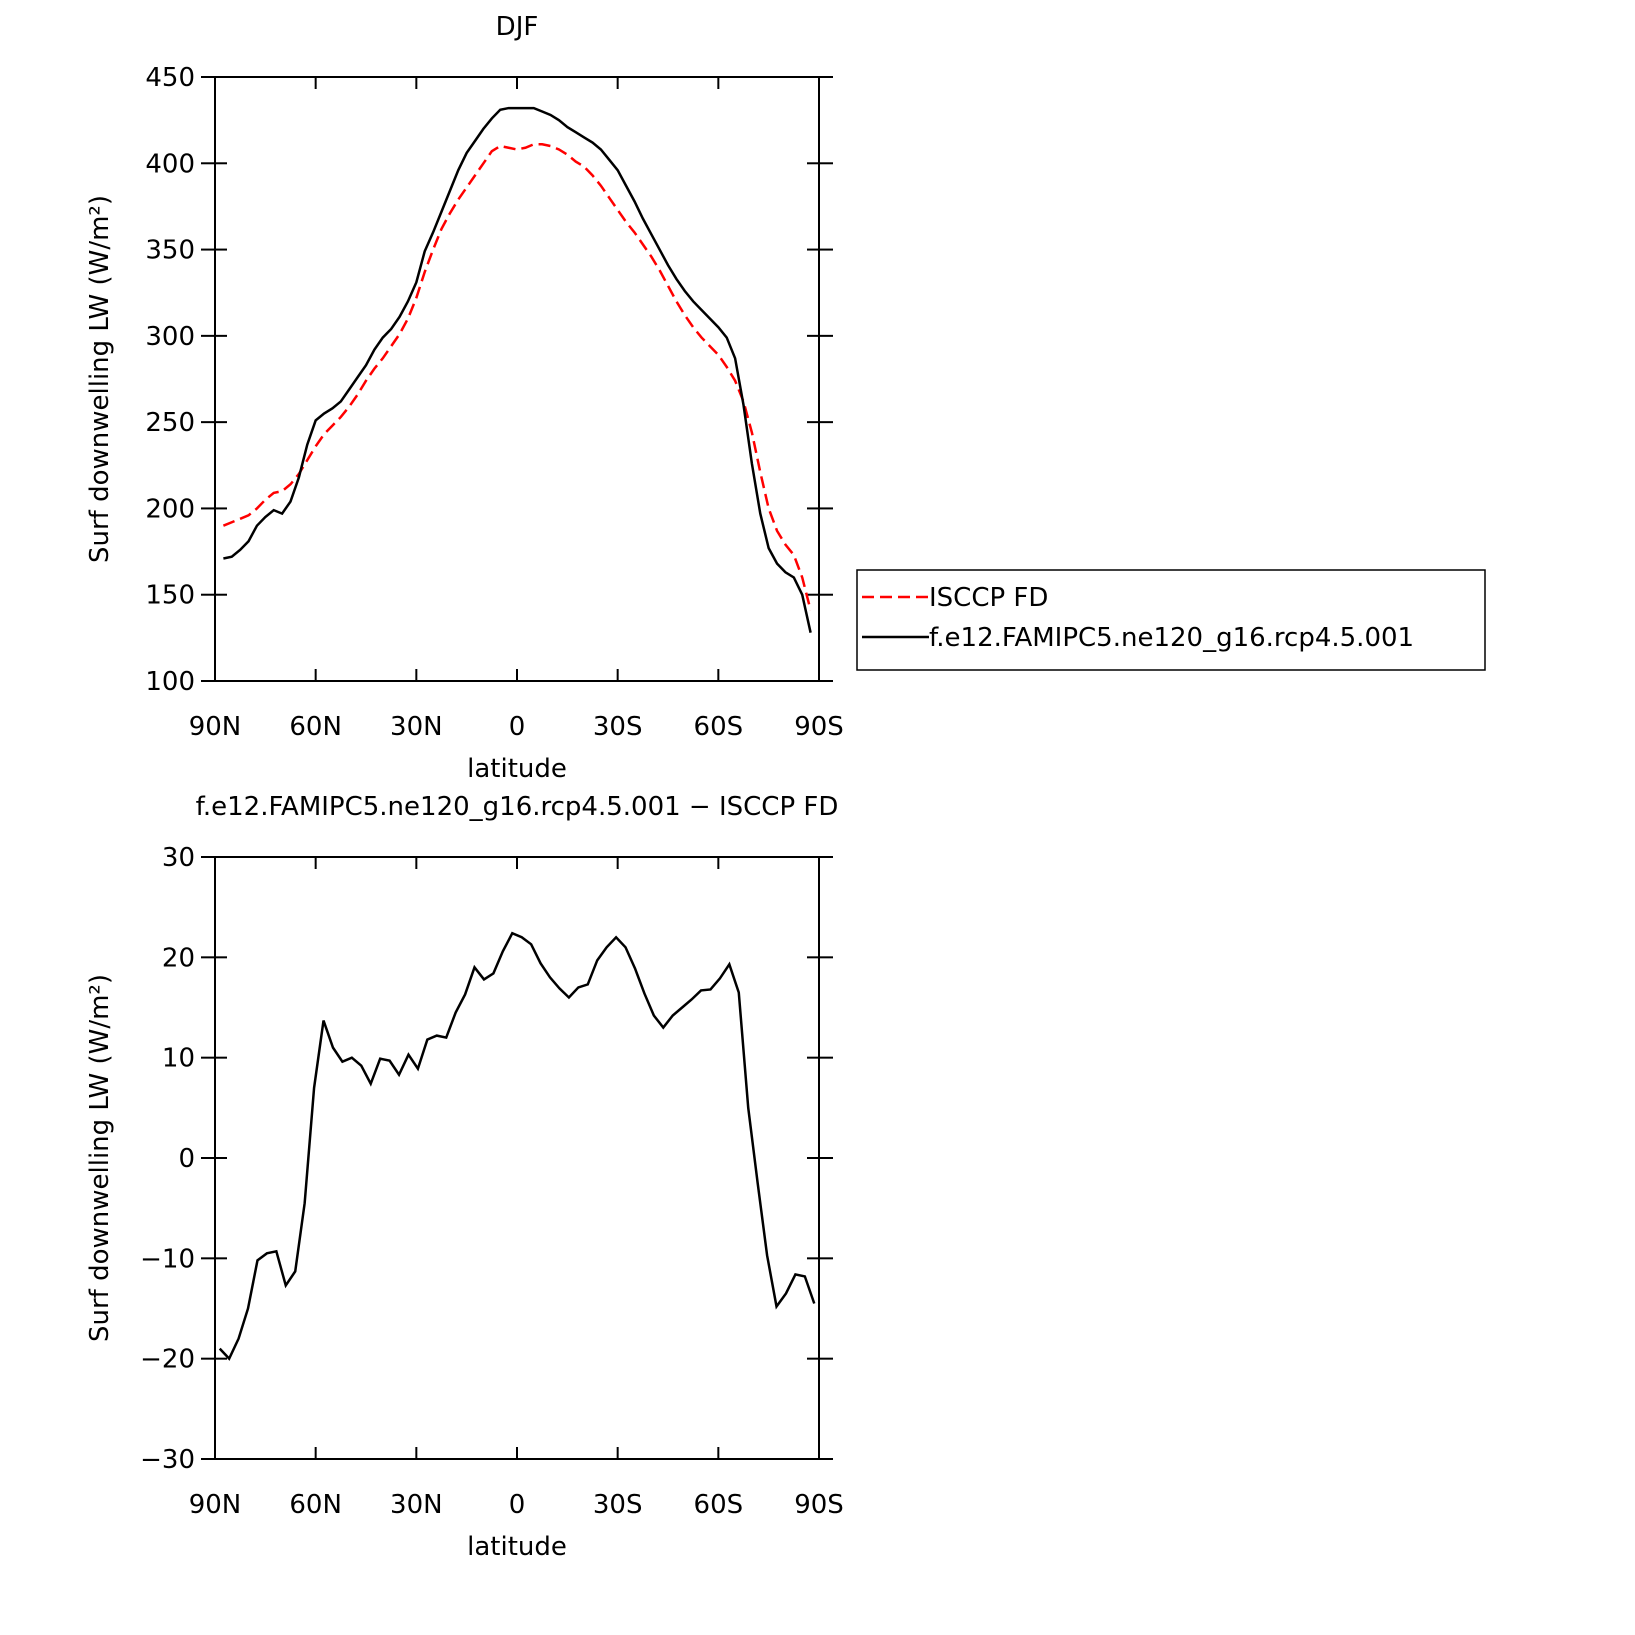  I want to click on y-tick-label: −20, so click(167, 1360).